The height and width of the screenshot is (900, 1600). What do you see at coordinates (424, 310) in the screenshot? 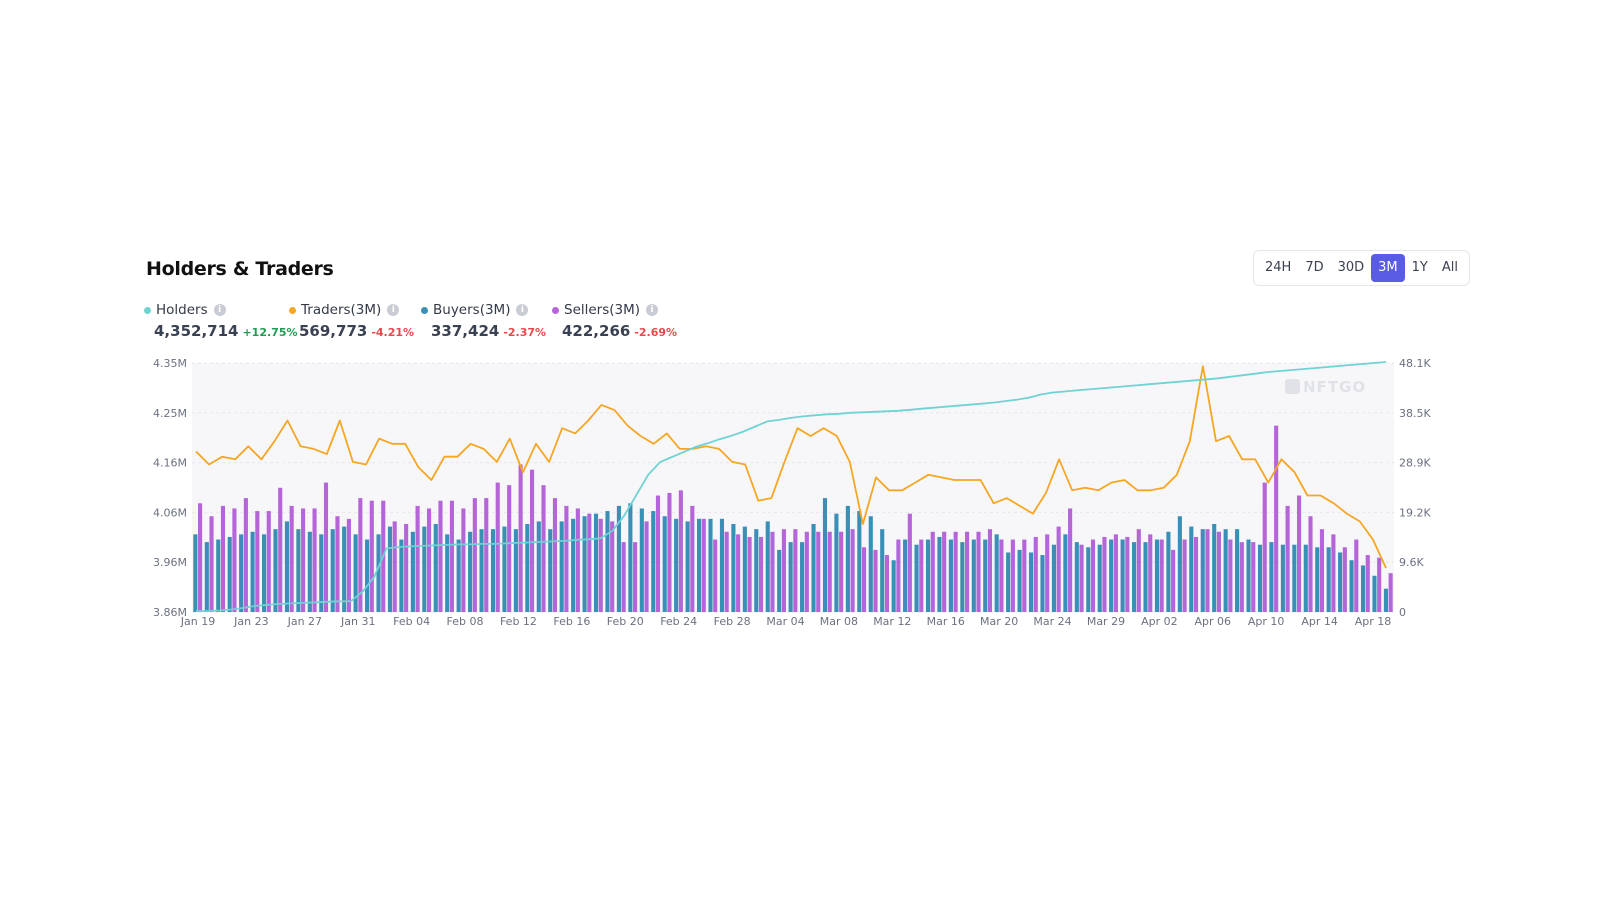
I see `buyers-dot-icon` at bounding box center [424, 310].